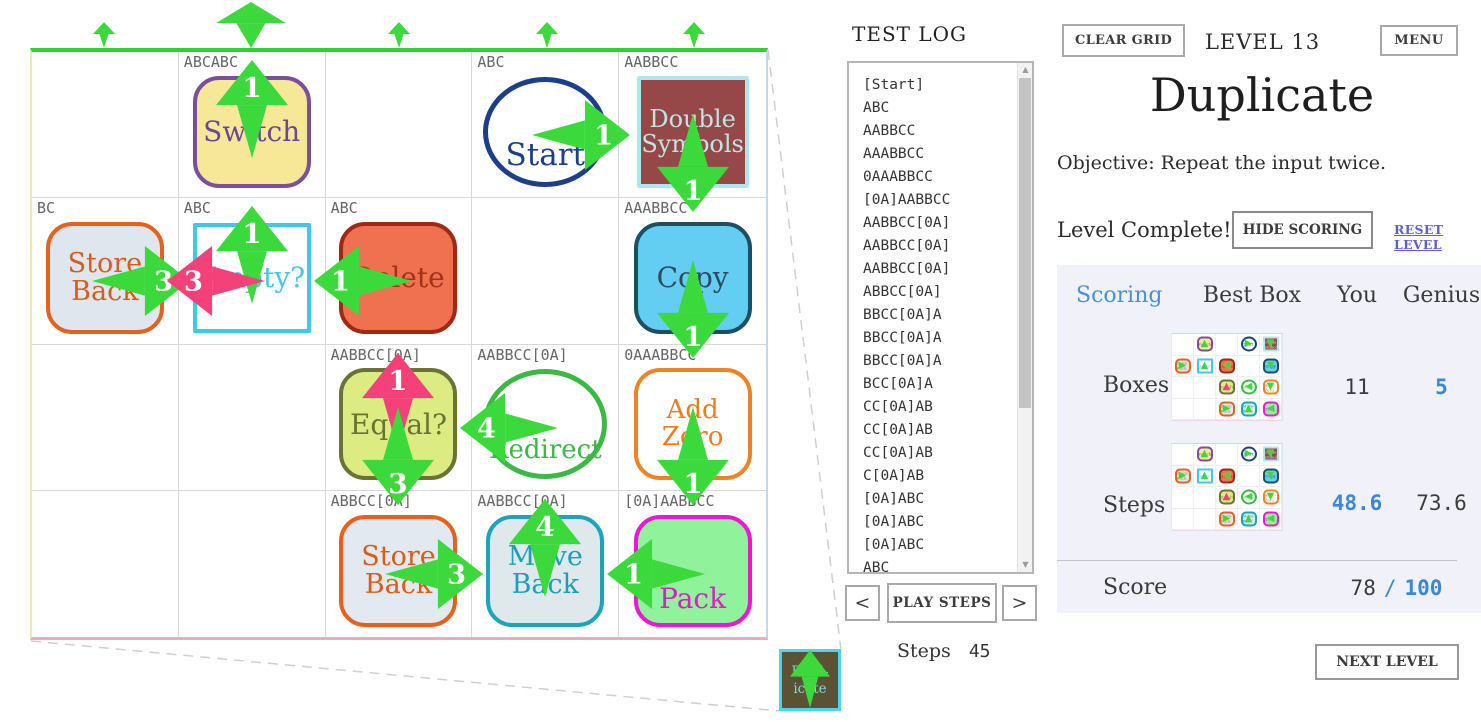 The height and width of the screenshot is (722, 1481). Describe the element at coordinates (1025, 69) in the screenshot. I see `scrollbar-up-icon: ▲` at that location.